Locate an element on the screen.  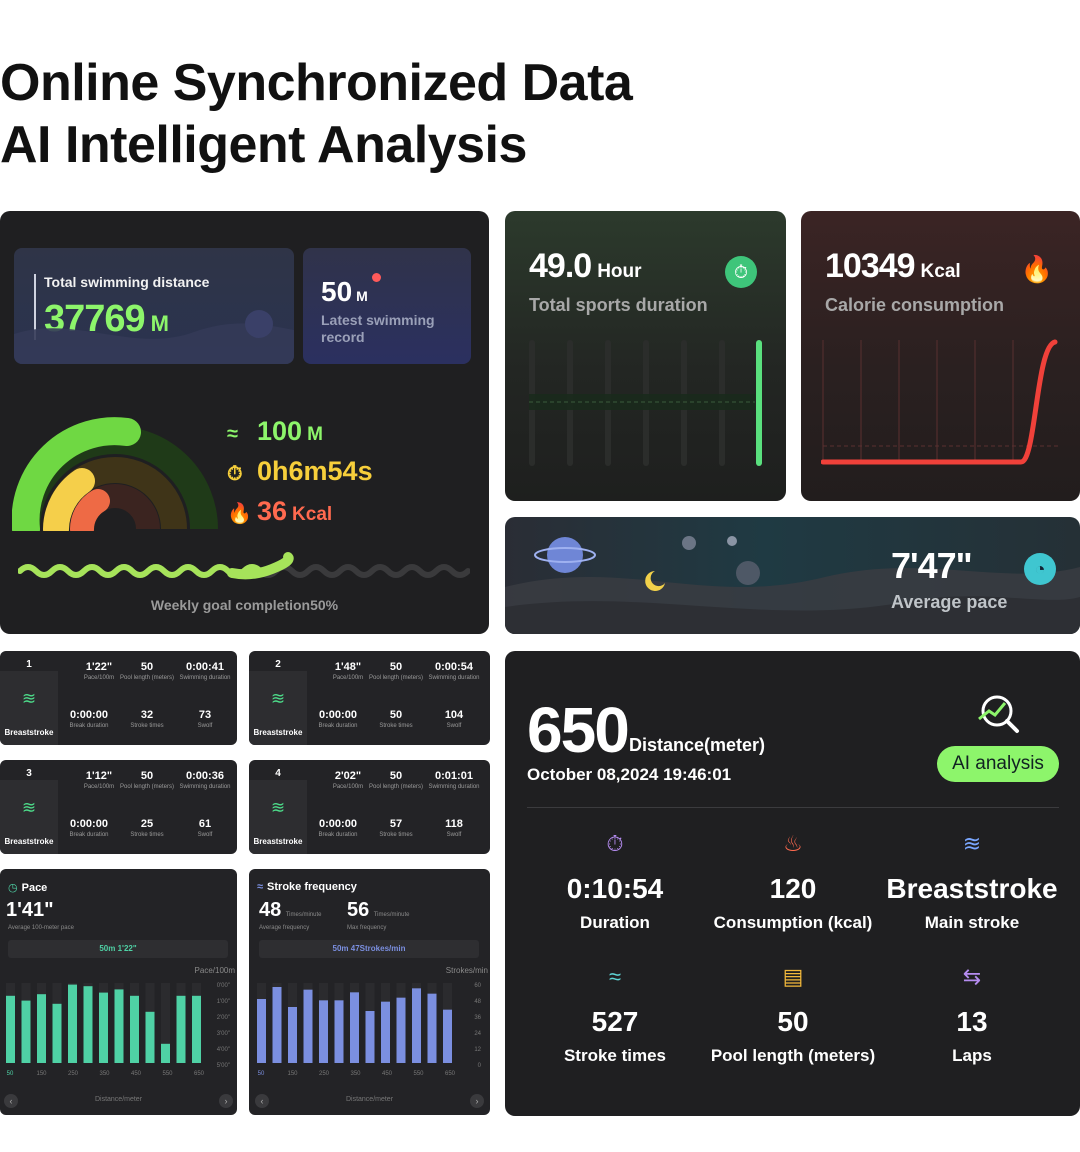
planet-icon is located at coordinates (565, 555).